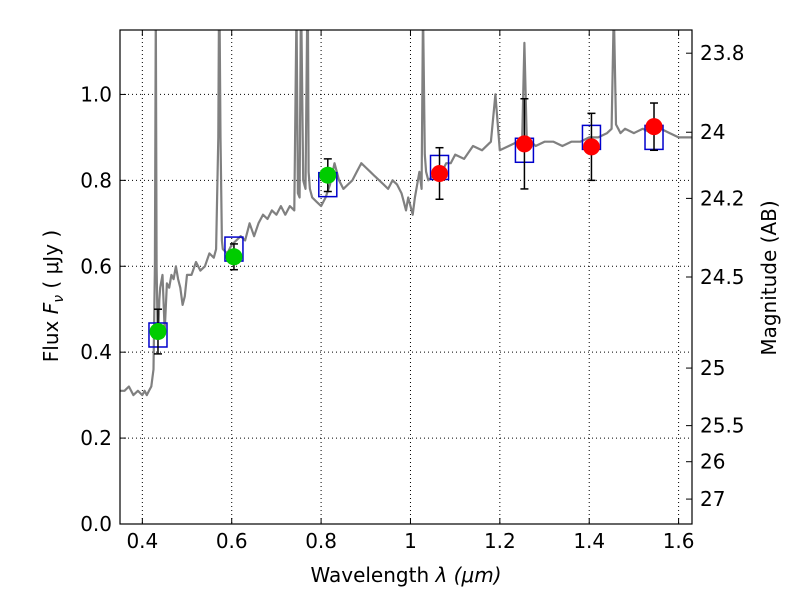 This screenshot has width=800, height=600. Describe the element at coordinates (321, 541) in the screenshot. I see `x-tick-label: 0.8` at that location.